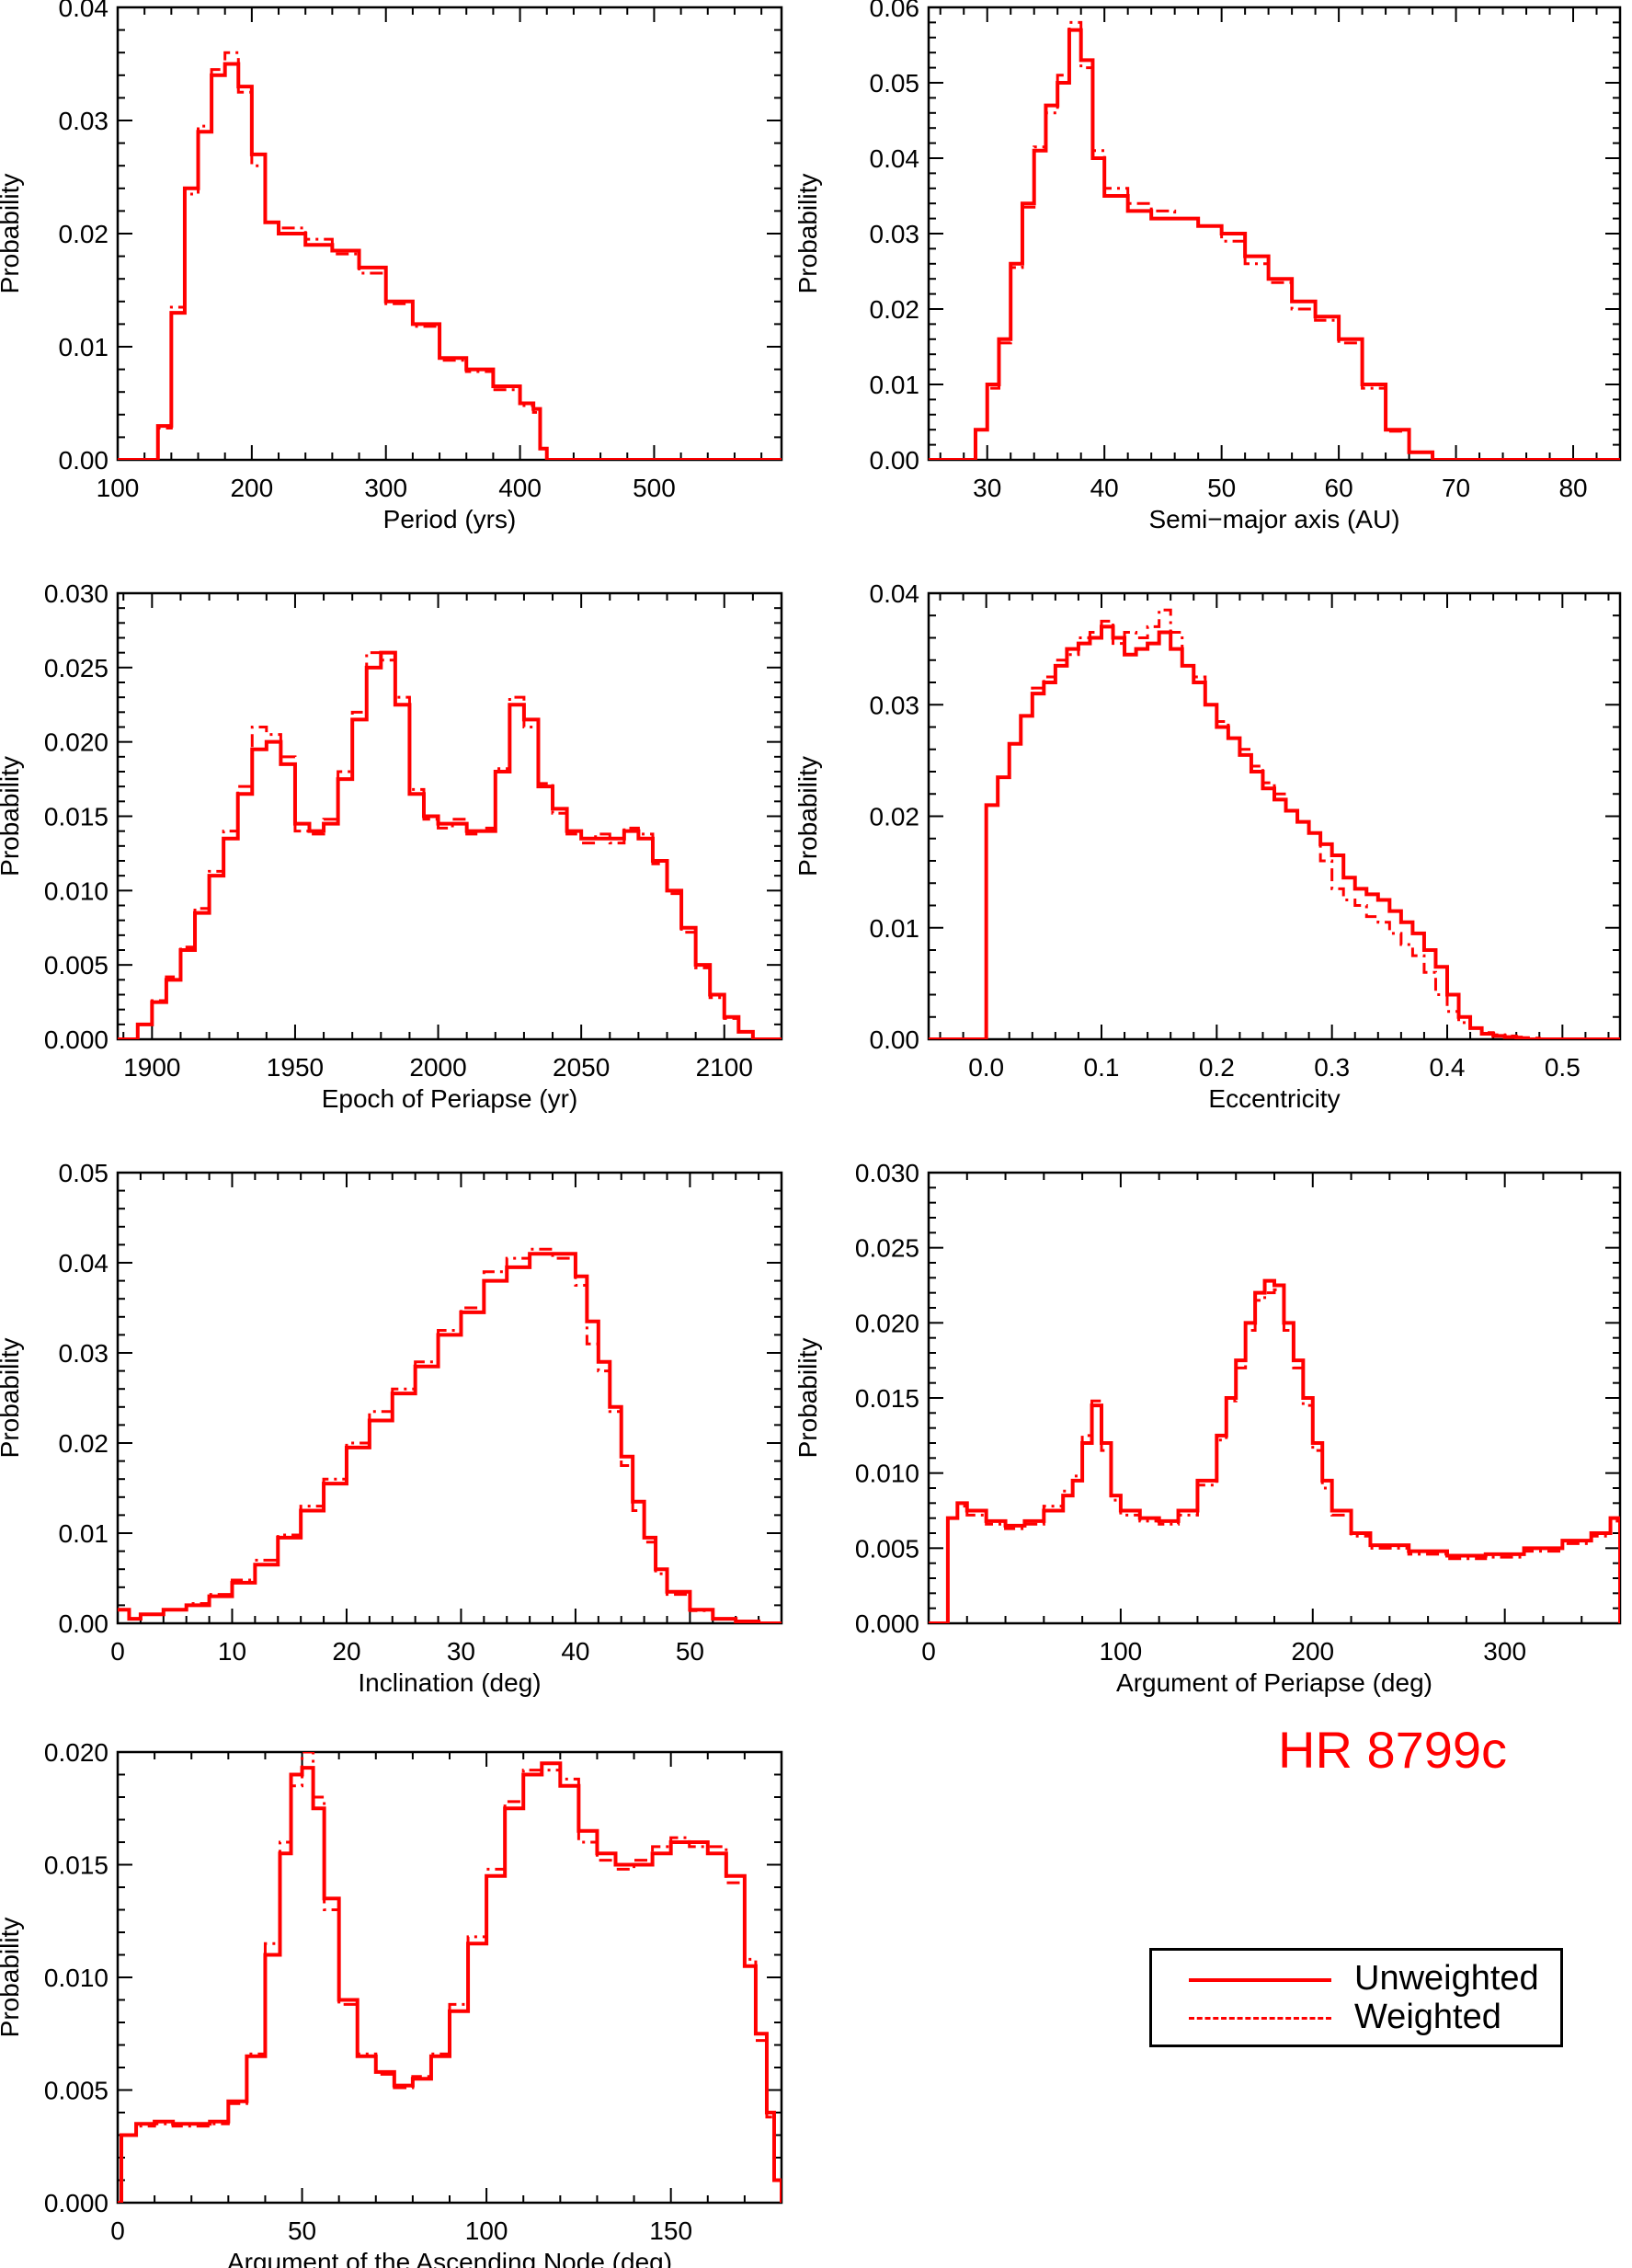 This screenshot has height=2268, width=1632. What do you see at coordinates (450, 1098) in the screenshot?
I see `x-axis-label: Epoch of Periapse (yr)` at bounding box center [450, 1098].